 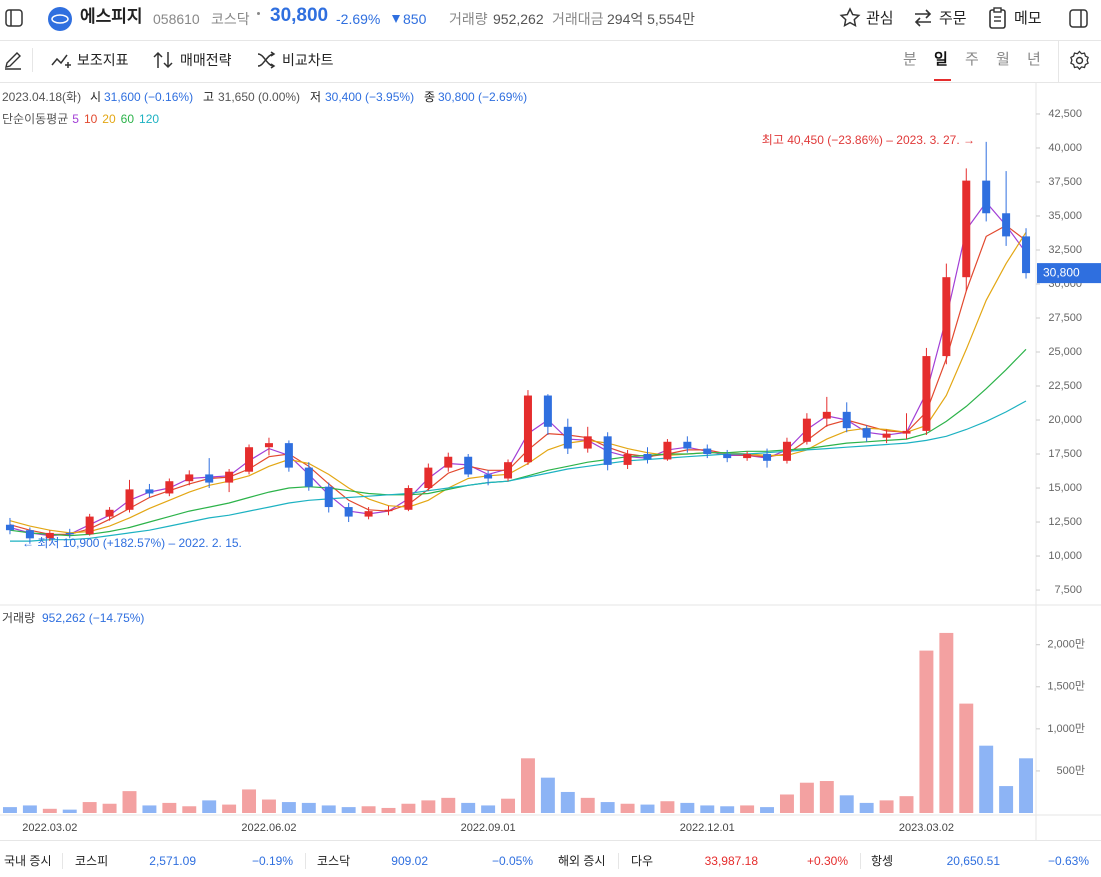 I want to click on star-icon, so click(x=850, y=18).